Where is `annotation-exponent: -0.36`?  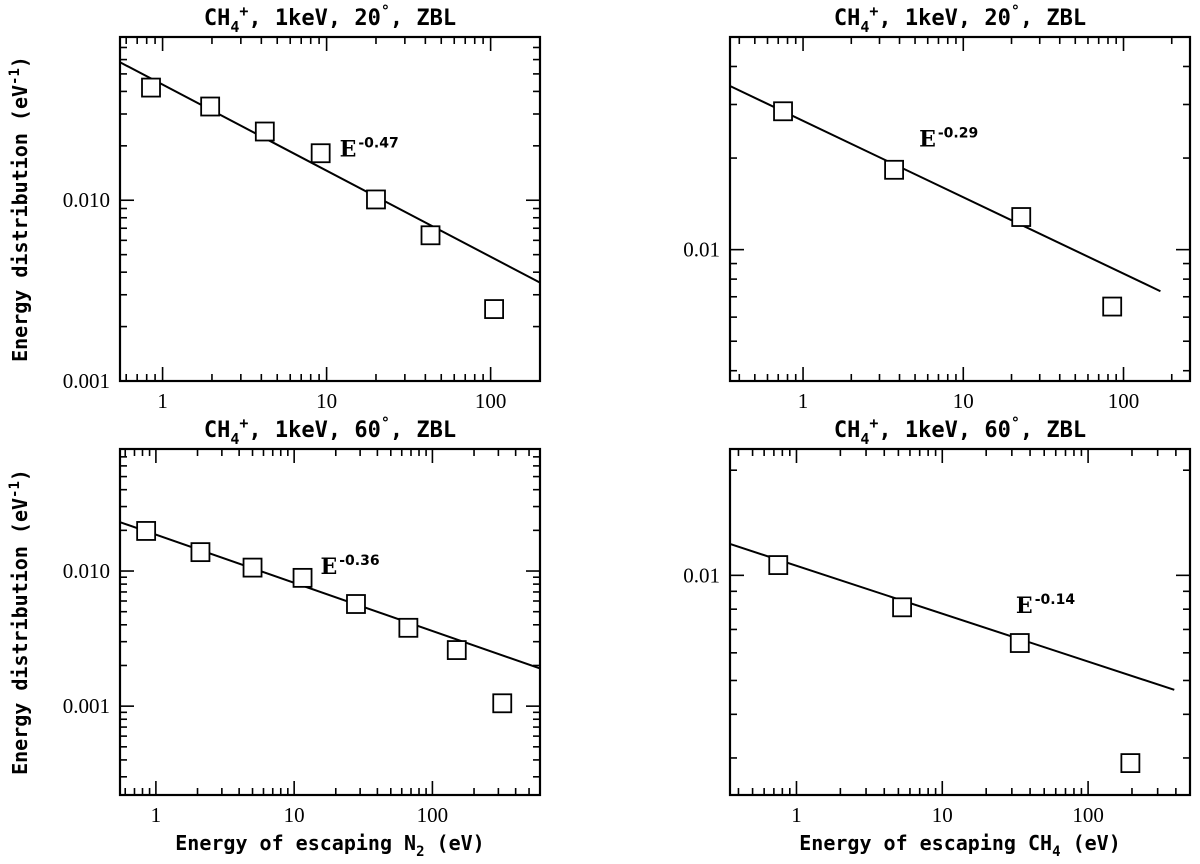 annotation-exponent: -0.36 is located at coordinates (359, 561).